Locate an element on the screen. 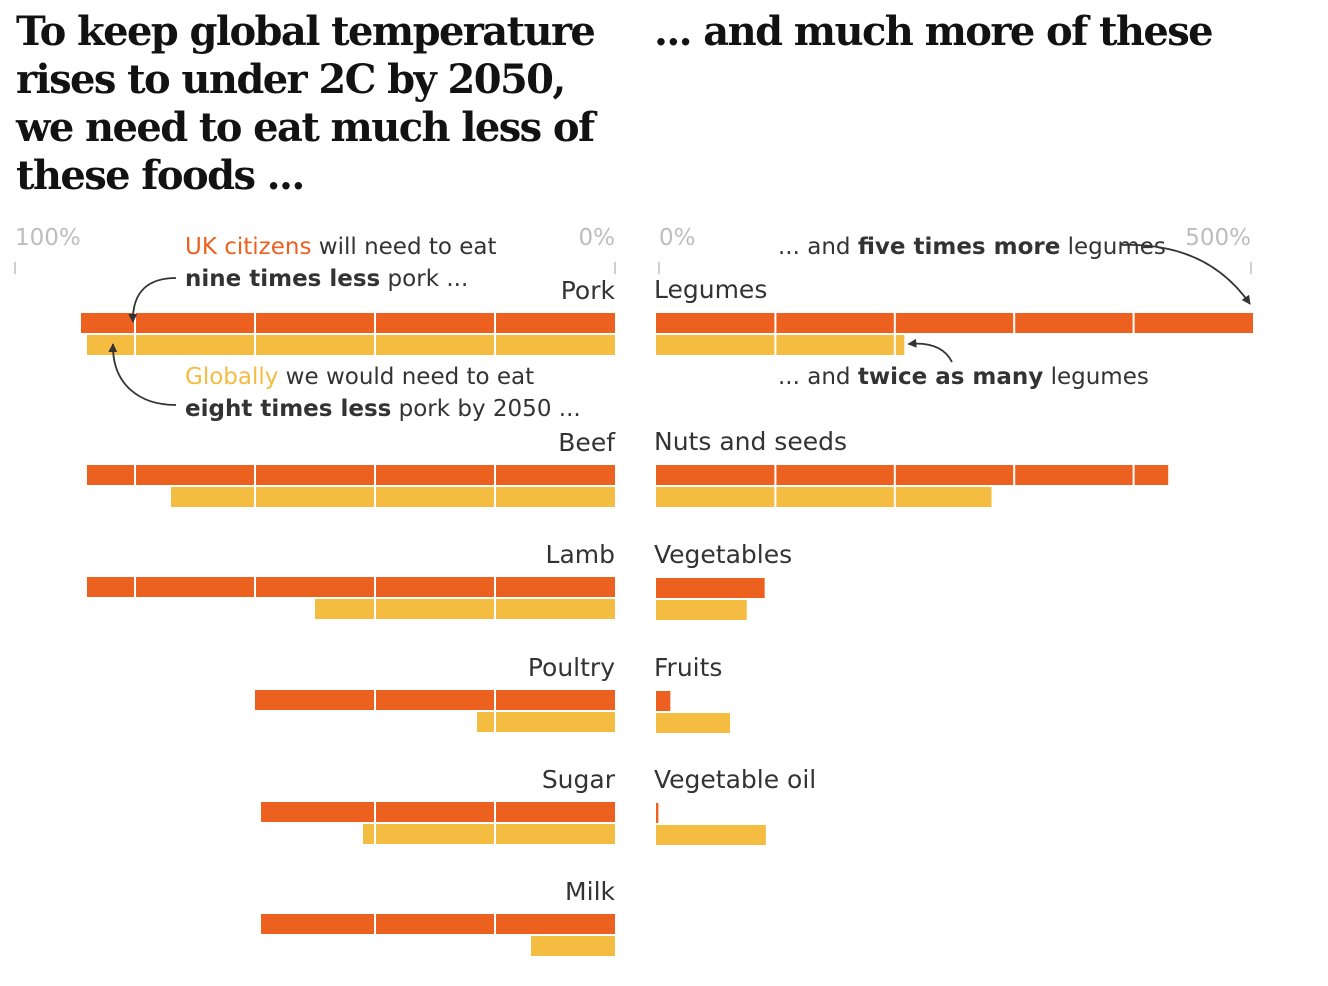  bar-uk-sugar is located at coordinates (438, 812).